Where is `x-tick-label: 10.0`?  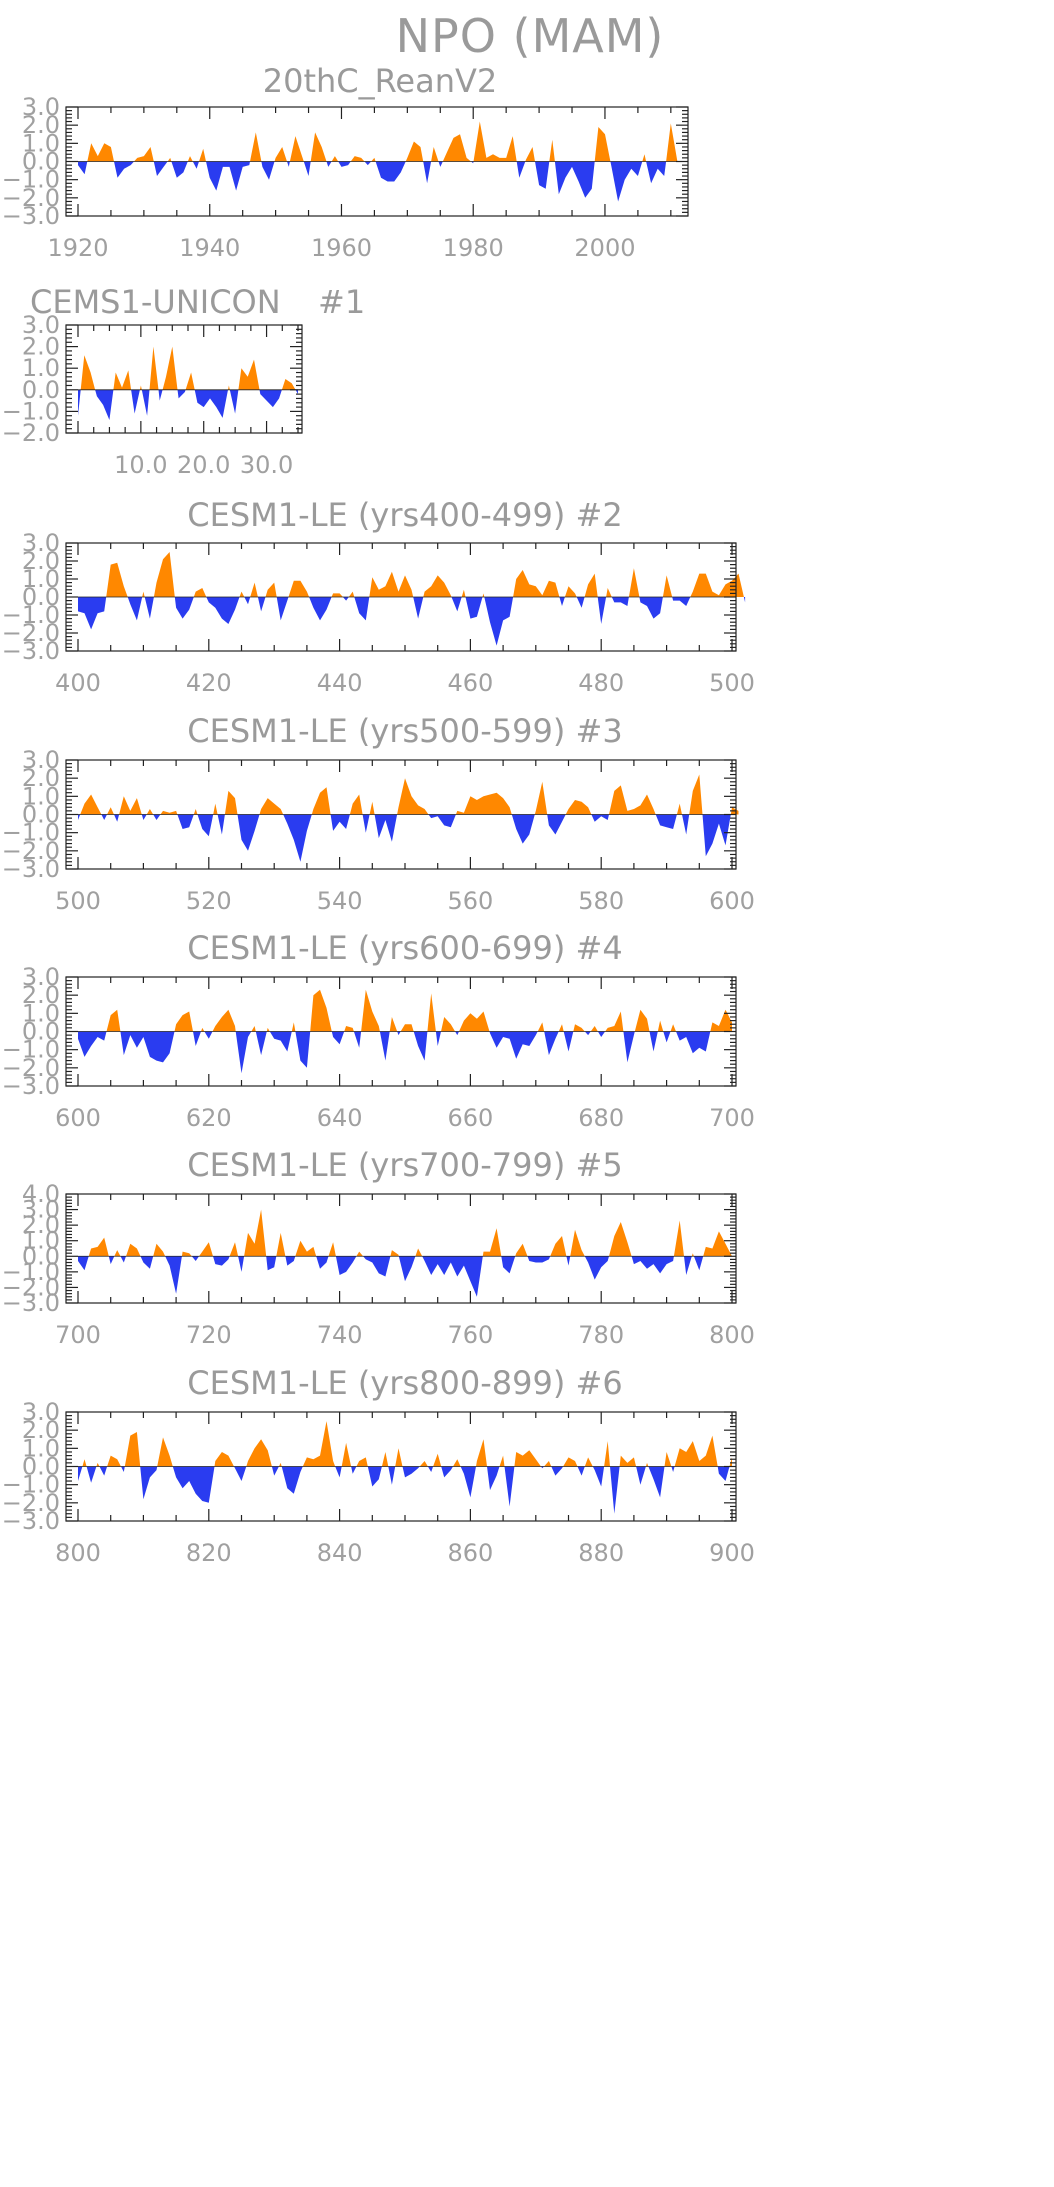 x-tick-label: 10.0 is located at coordinates (140, 465).